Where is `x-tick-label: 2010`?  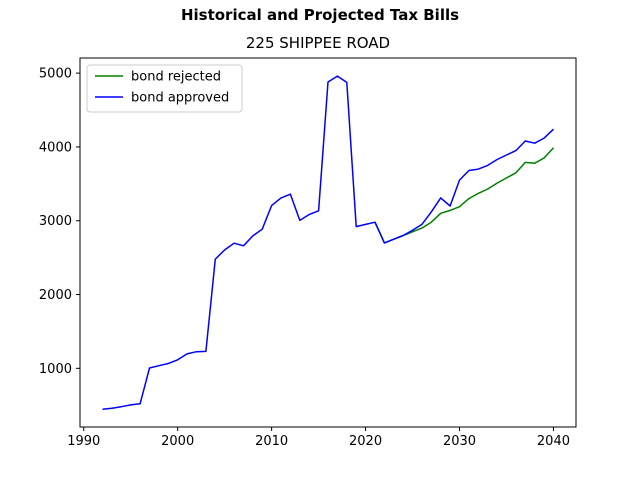 x-tick-label: 2010 is located at coordinates (271, 441).